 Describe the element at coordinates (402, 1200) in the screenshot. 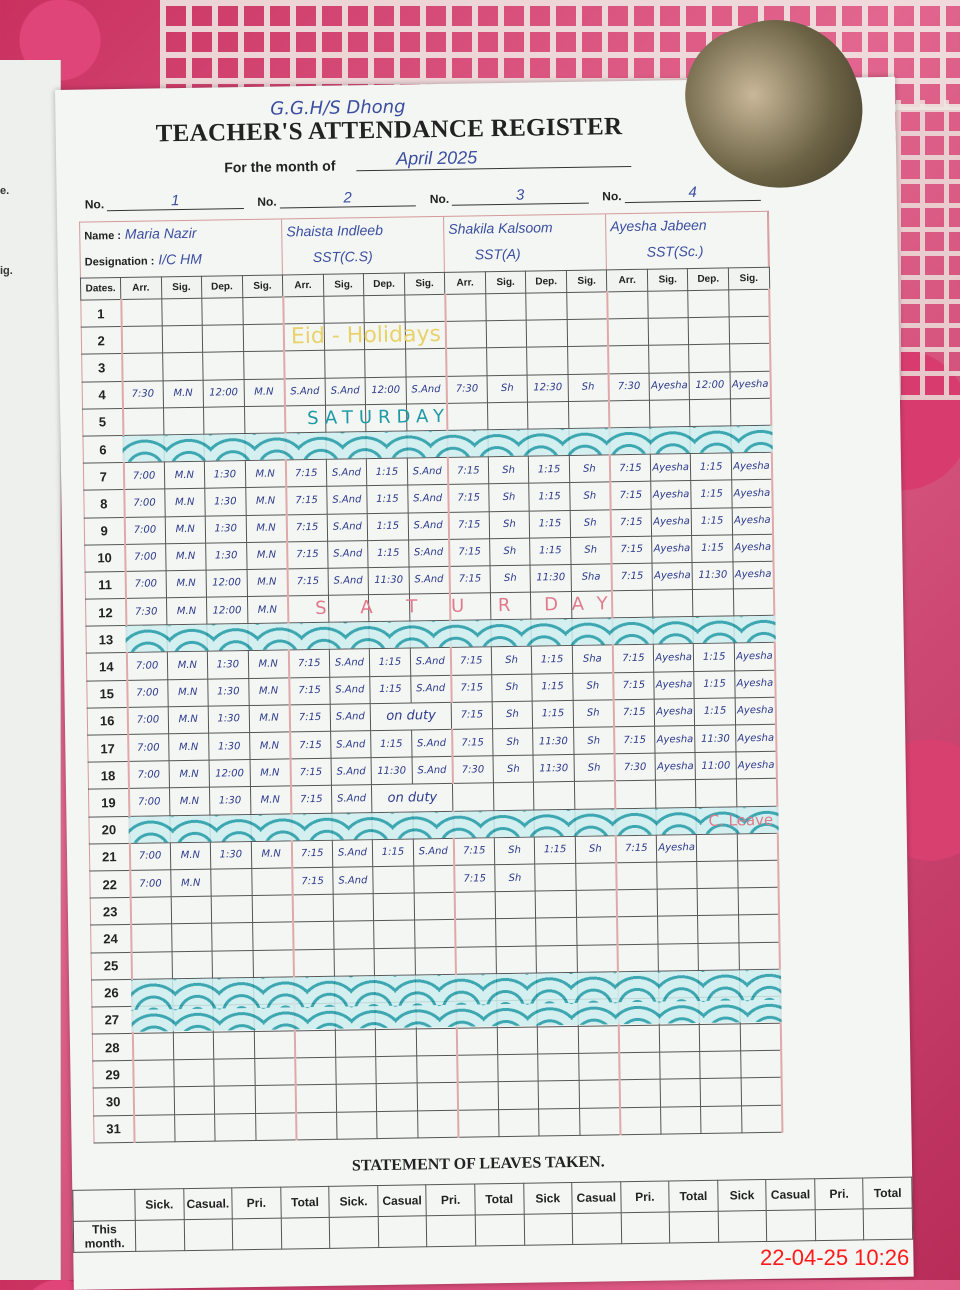

I see `leaves-header: Casual` at that location.